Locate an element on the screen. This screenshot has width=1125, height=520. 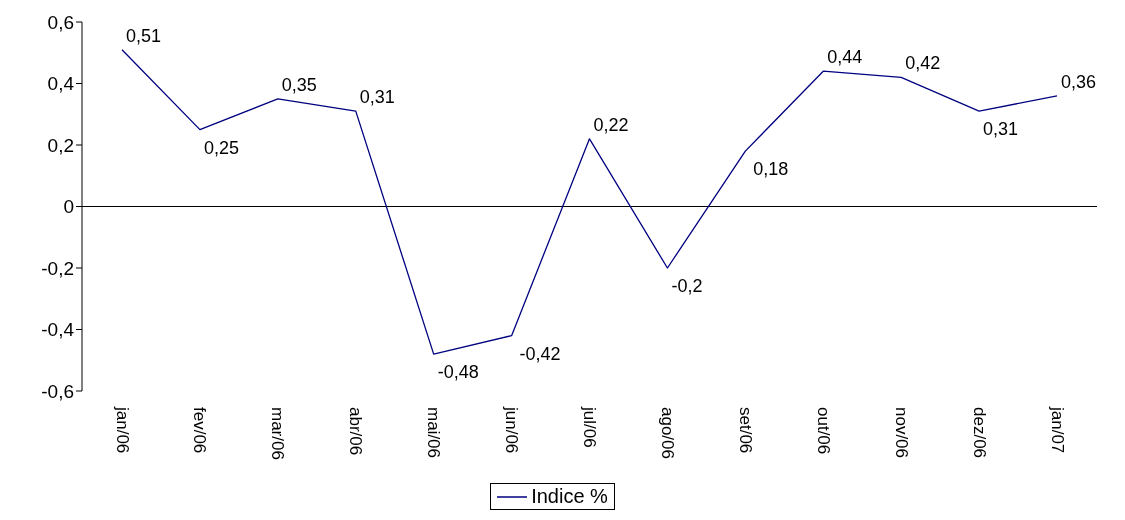
data-label: 0,51 is located at coordinates (144, 35).